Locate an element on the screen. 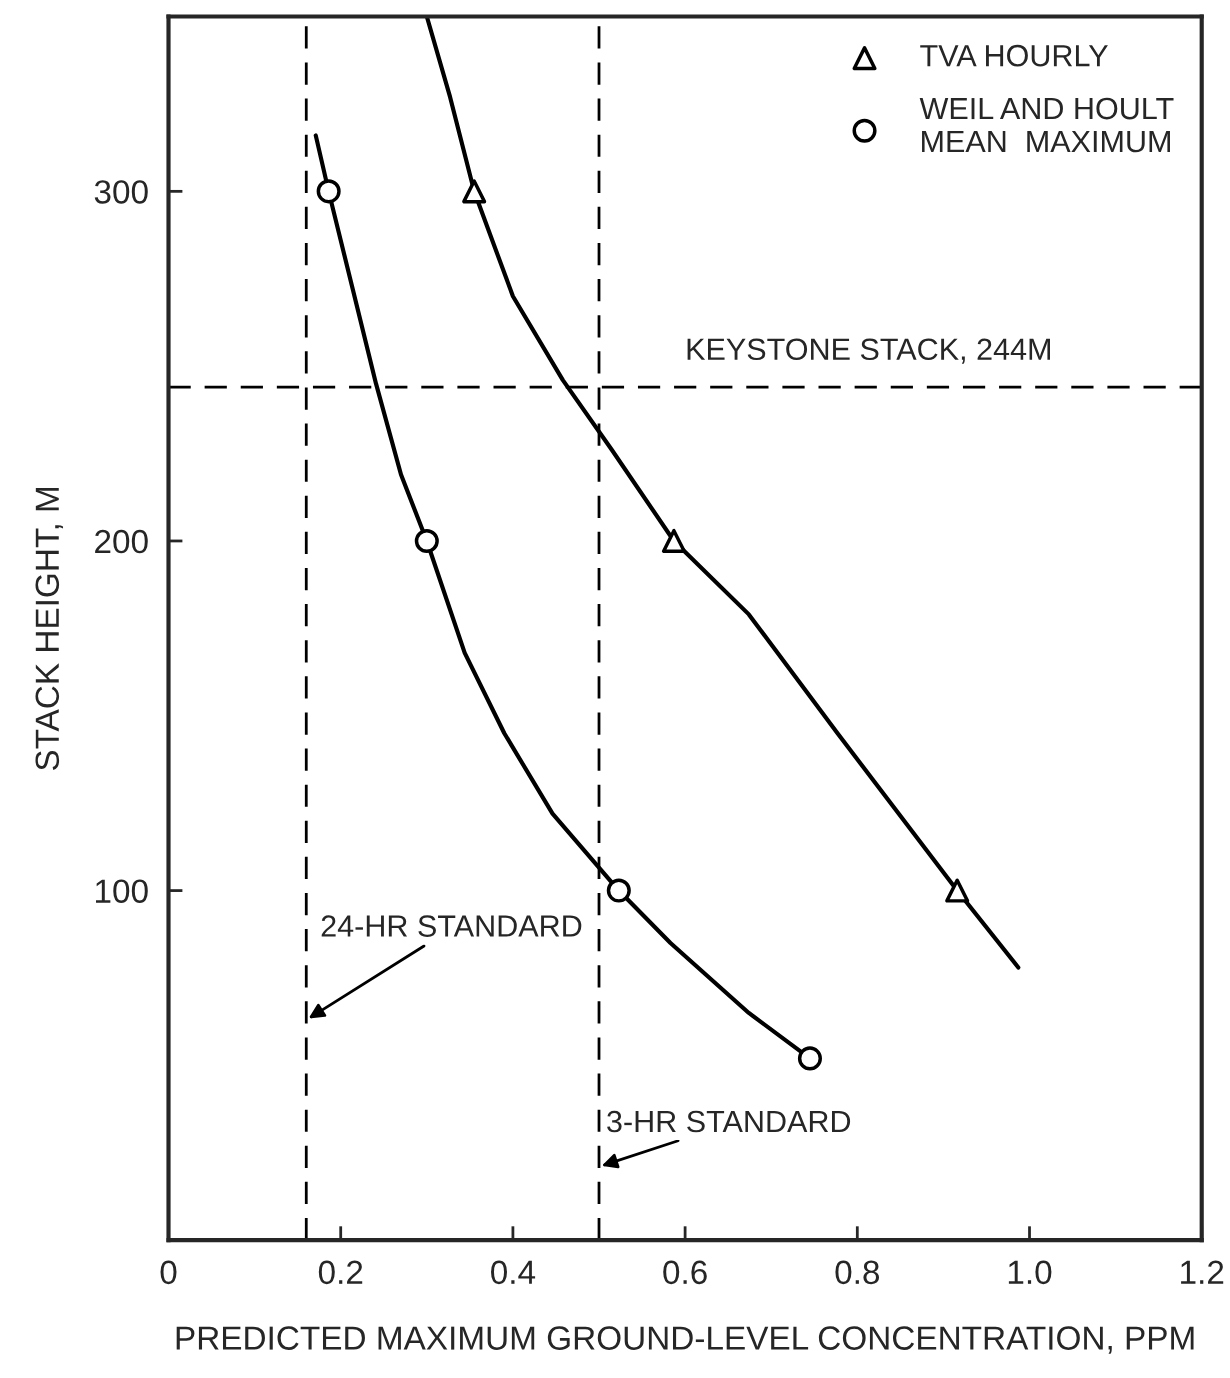 This screenshot has width=1230, height=1378. x-tick-label: 0 is located at coordinates (168, 1272).